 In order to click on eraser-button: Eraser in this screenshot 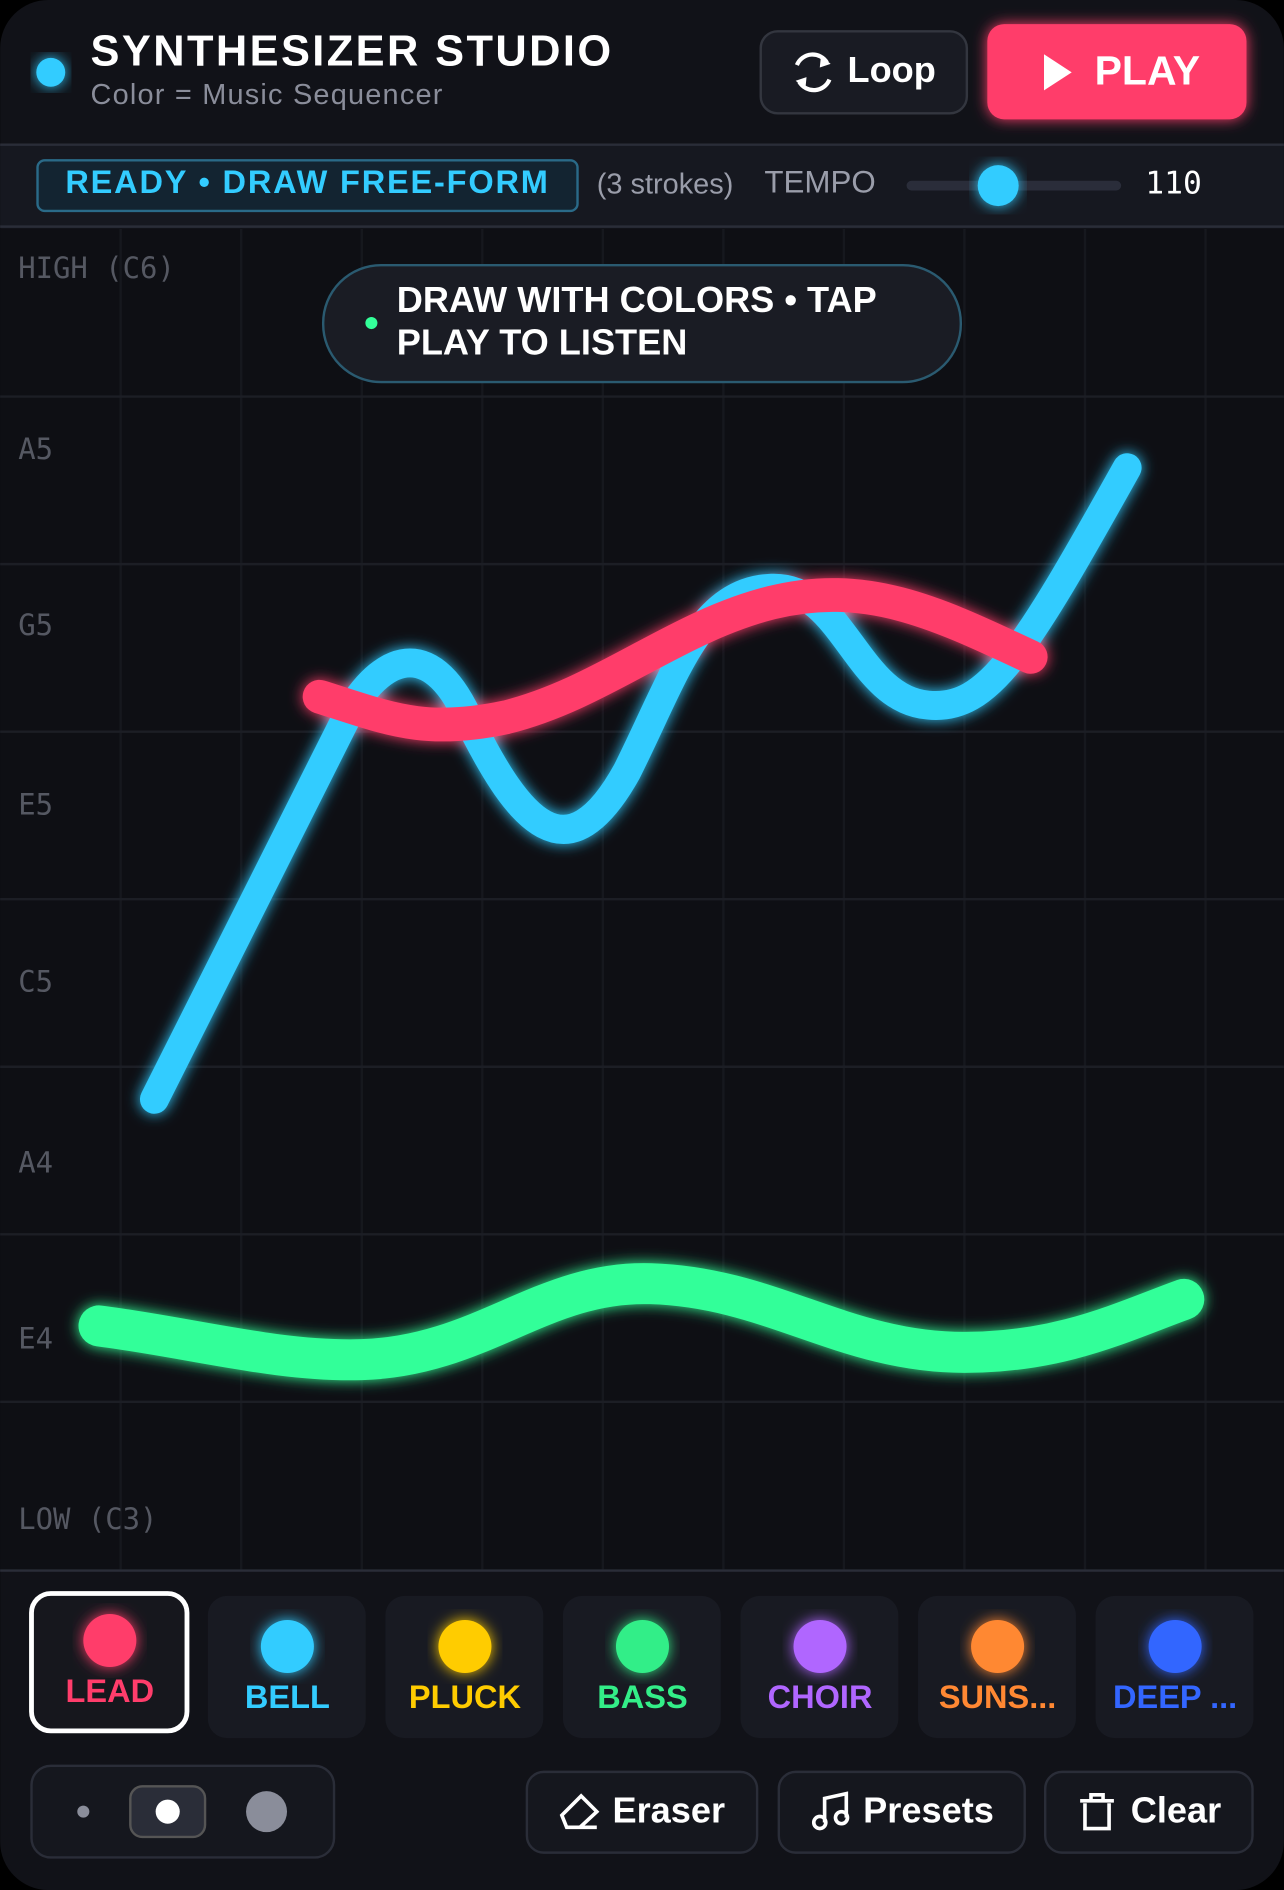, I will do `click(642, 1812)`.